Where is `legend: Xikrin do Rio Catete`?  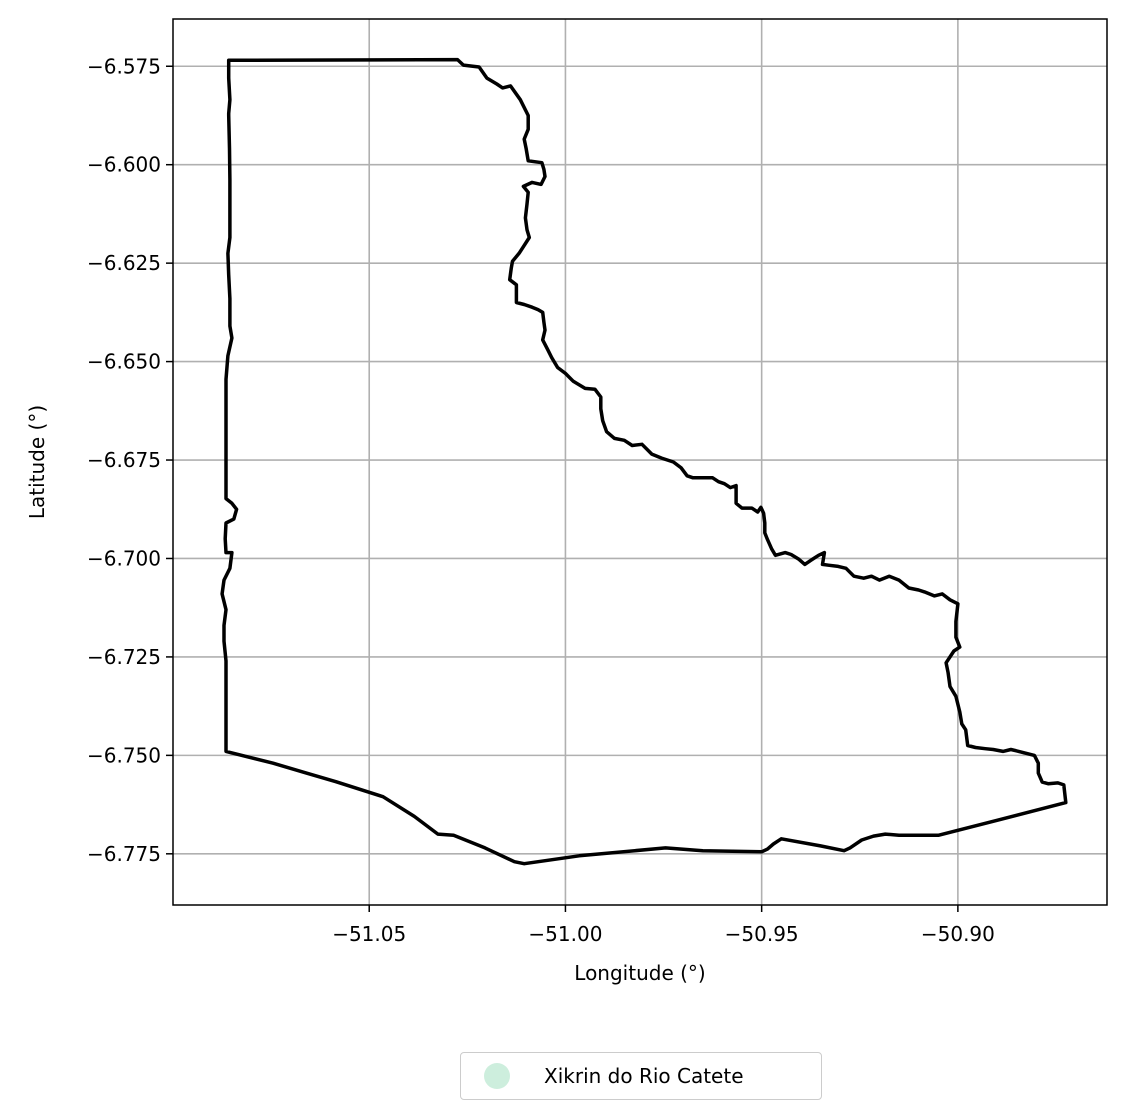
legend: Xikrin do Rio Catete is located at coordinates (641, 1076).